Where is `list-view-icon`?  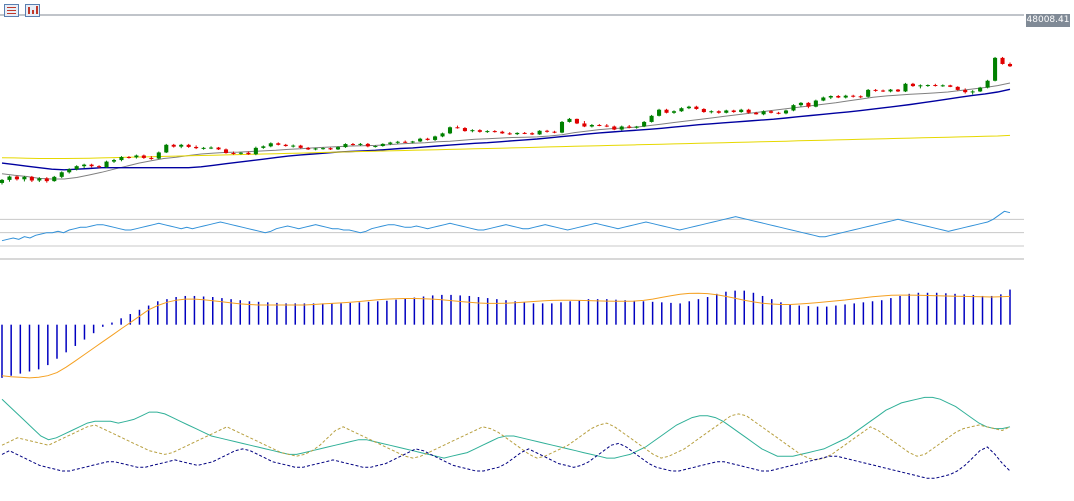
list-view-icon is located at coordinates (11, 10).